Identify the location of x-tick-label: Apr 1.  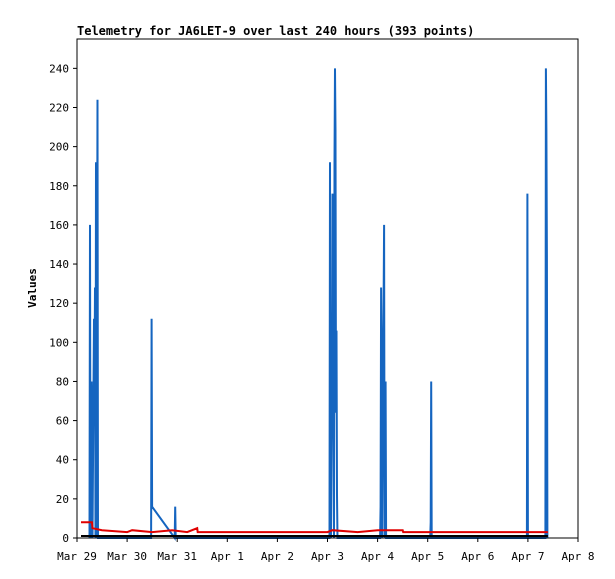
(227, 556).